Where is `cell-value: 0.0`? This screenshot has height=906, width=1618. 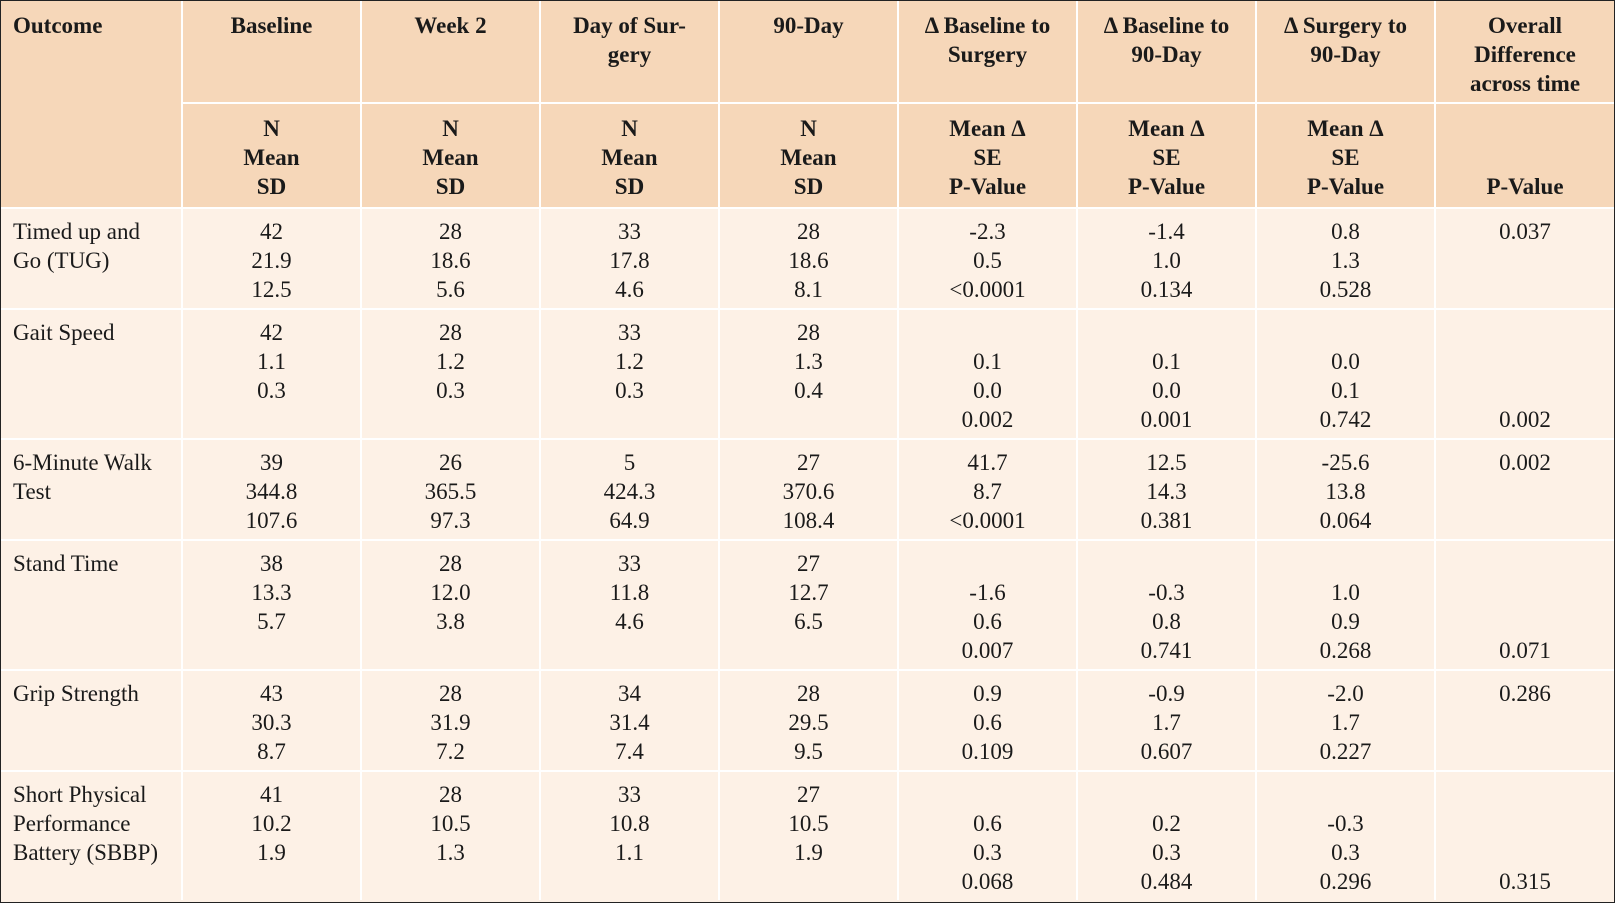 cell-value: 0.0 is located at coordinates (1166, 390).